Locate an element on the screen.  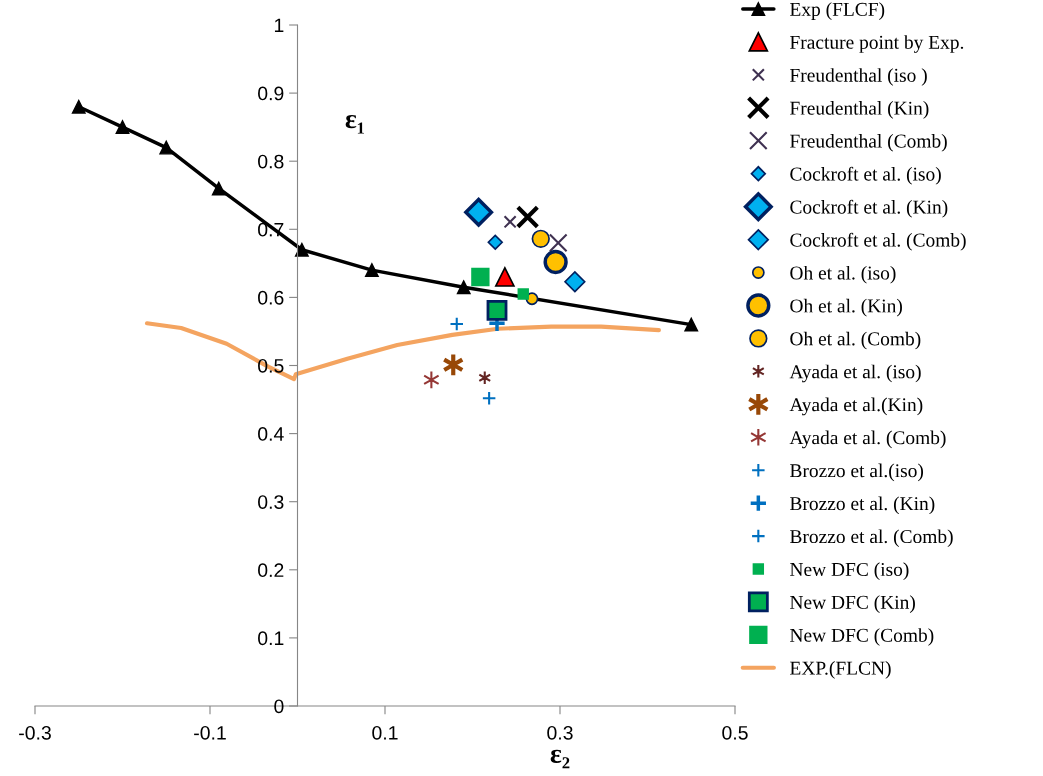
y-tick-label: 0.1 is located at coordinates (271, 638).